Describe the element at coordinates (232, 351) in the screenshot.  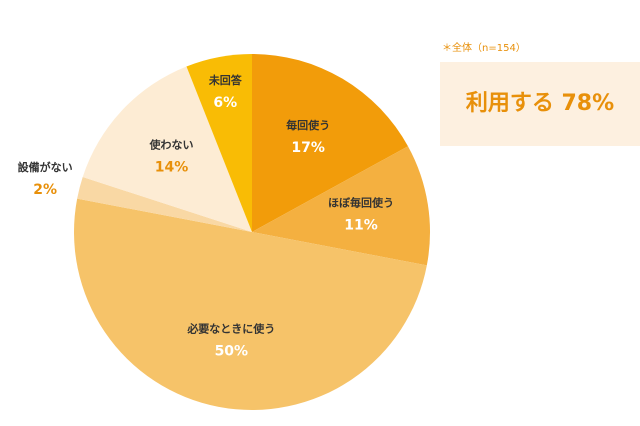
I see `slice-value: 50%` at that location.